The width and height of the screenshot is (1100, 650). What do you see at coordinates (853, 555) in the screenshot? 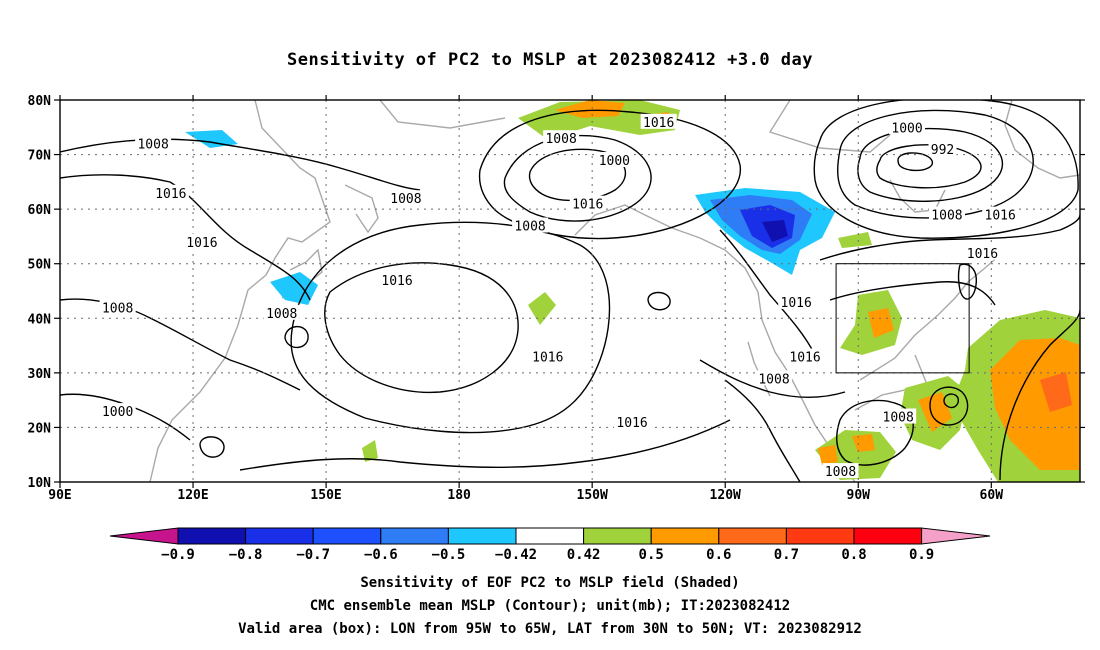
I see `colorbar-label: 0.8` at bounding box center [853, 555].